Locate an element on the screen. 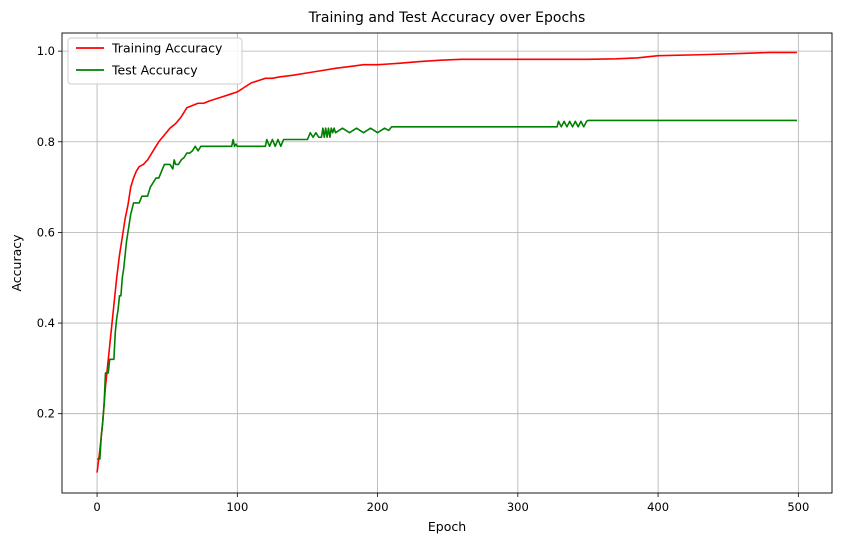  x-tick-label: 300 is located at coordinates (518, 507).